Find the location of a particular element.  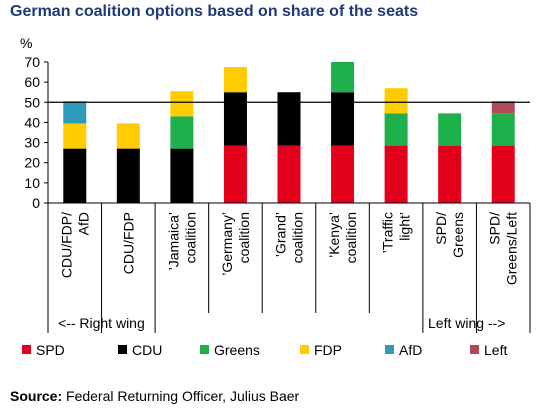

legend-label: Greens is located at coordinates (237, 350).